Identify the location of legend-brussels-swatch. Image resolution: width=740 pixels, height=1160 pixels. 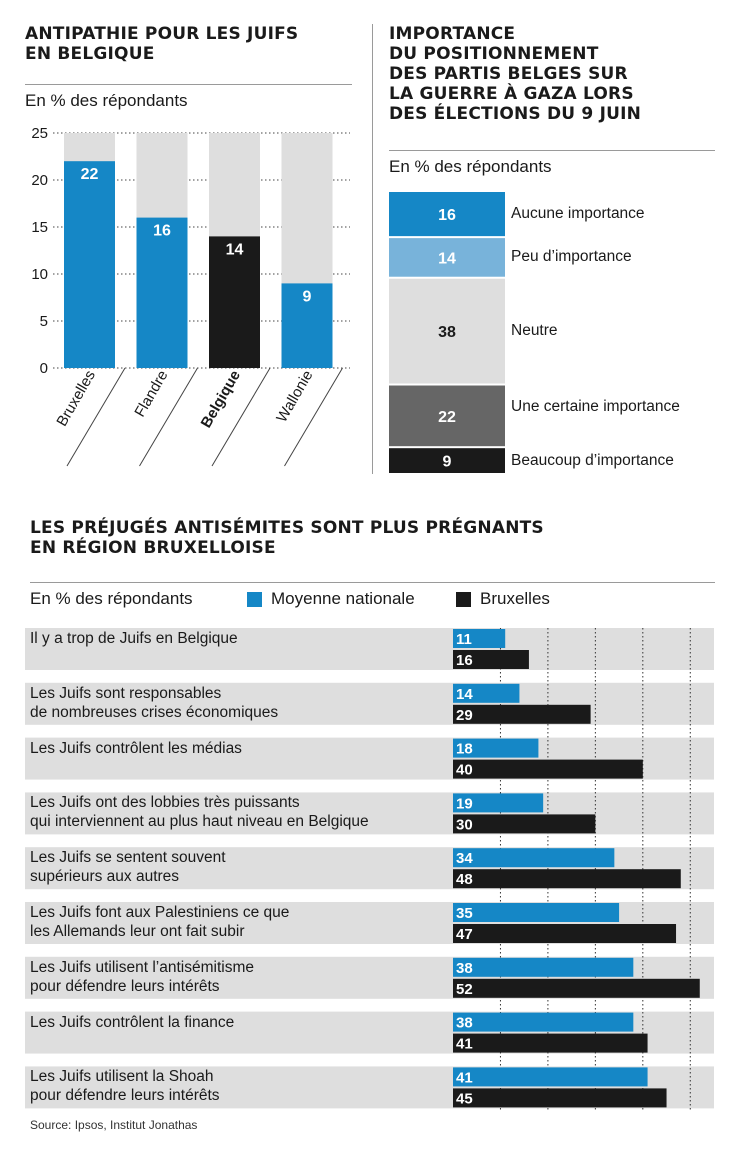
(463, 599).